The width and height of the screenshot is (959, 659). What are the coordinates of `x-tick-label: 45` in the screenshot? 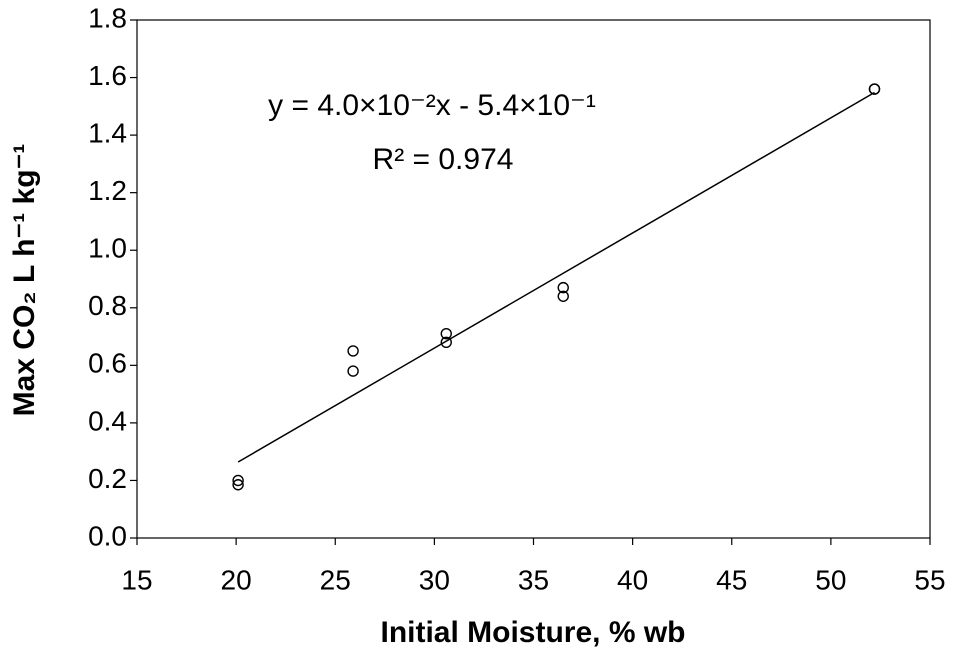 It's located at (731, 579).